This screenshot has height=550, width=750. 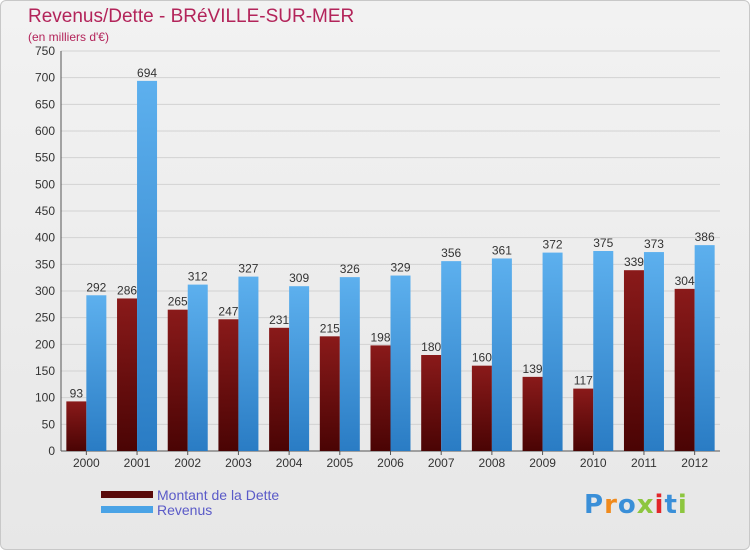 I want to click on x-tick-label: 2009, so click(x=542, y=463).